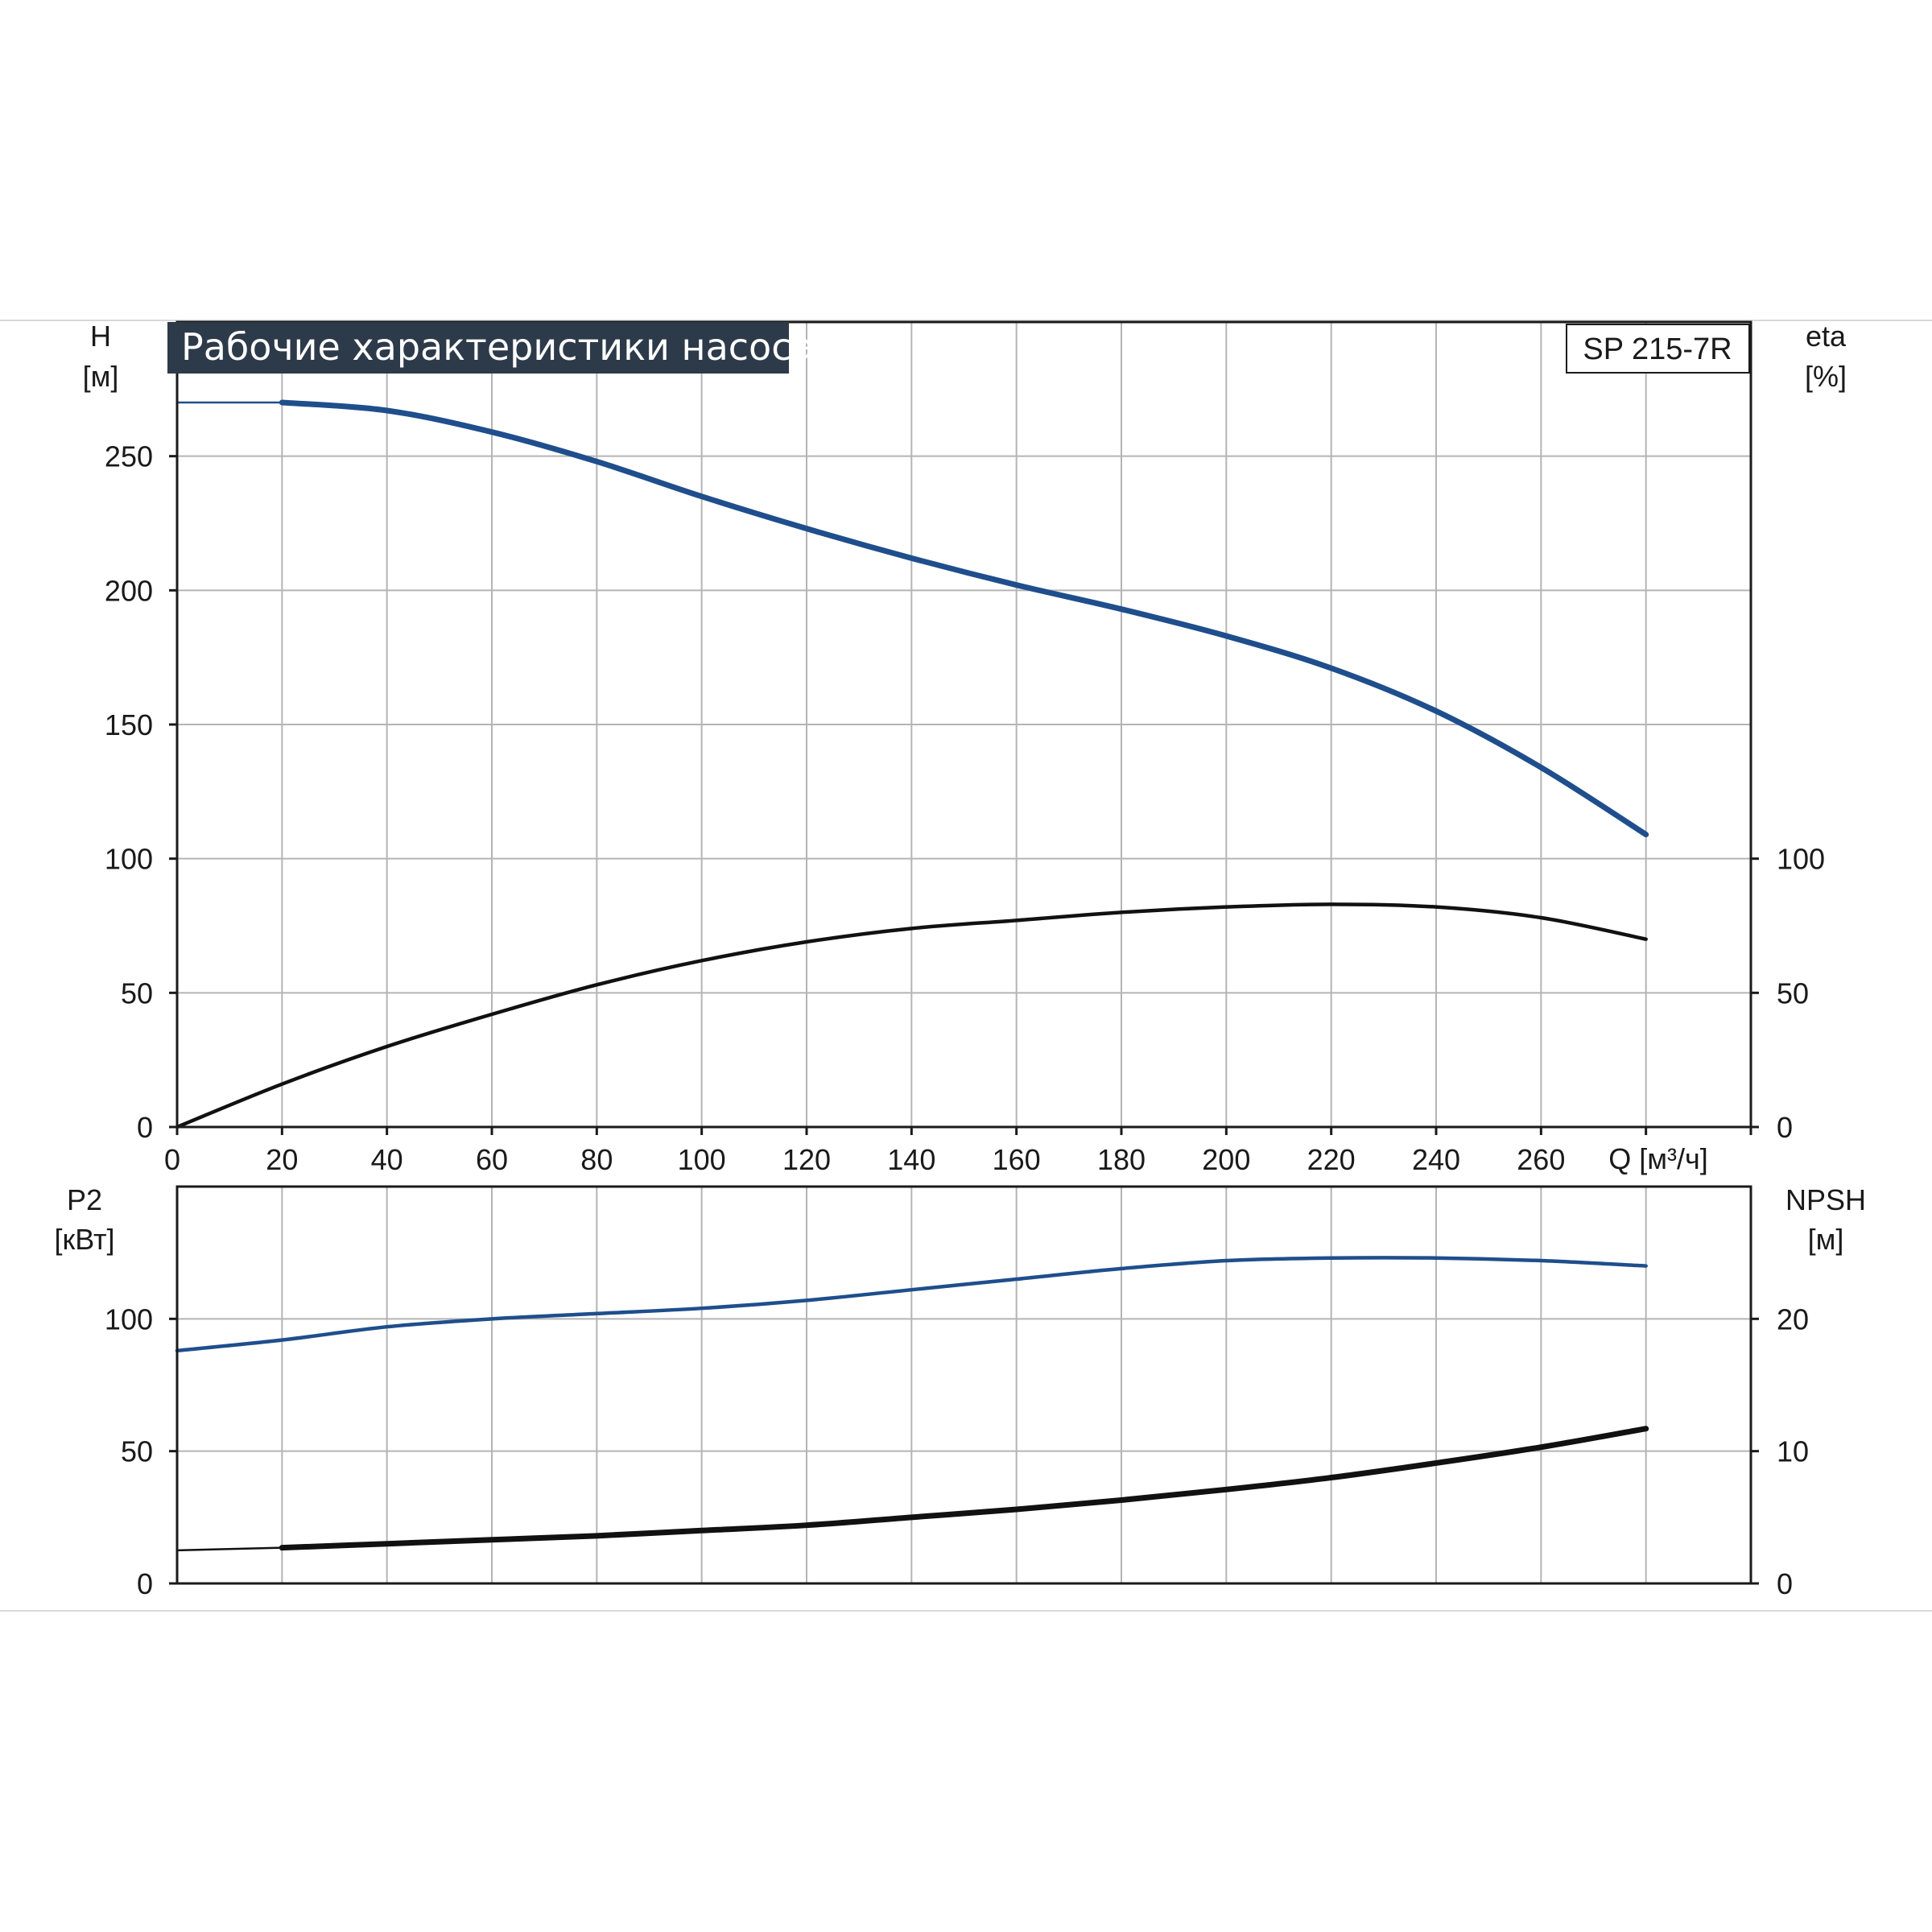 The width and height of the screenshot is (1932, 1932). Describe the element at coordinates (1436, 1159) in the screenshot. I see `x-tick-label: 240` at that location.